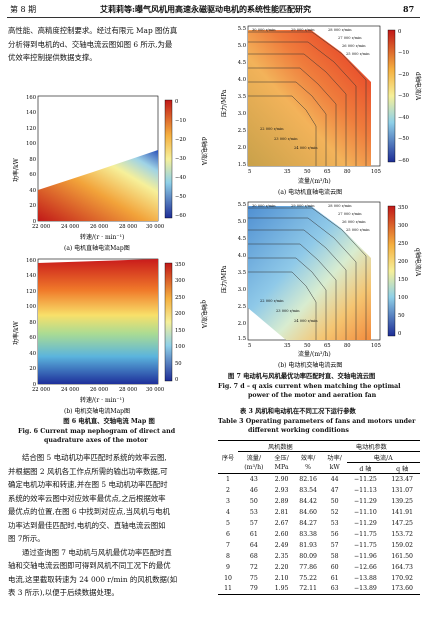 The image size is (427, 644). Describe the element at coordinates (383, 457) in the screenshot. I see `current-group-header: 电流/A` at that location.